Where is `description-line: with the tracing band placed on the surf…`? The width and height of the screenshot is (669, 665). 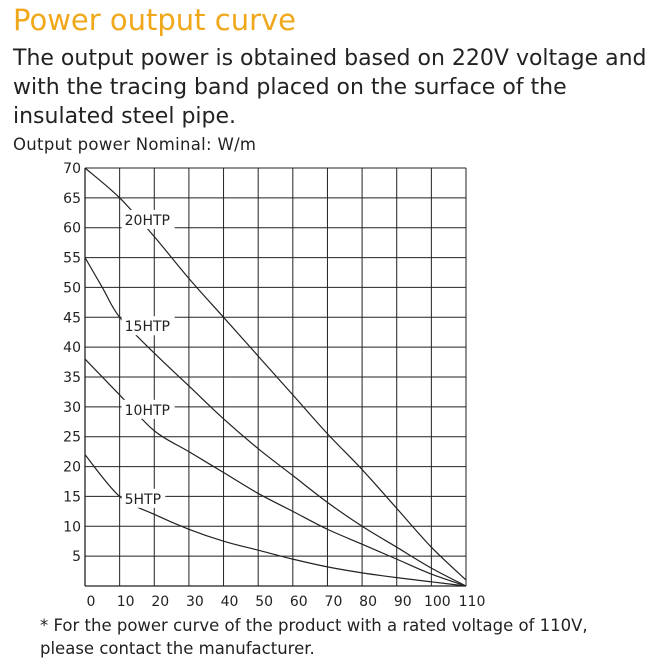
description-line: with the tracing band placed on the surf… is located at coordinates (290, 87).